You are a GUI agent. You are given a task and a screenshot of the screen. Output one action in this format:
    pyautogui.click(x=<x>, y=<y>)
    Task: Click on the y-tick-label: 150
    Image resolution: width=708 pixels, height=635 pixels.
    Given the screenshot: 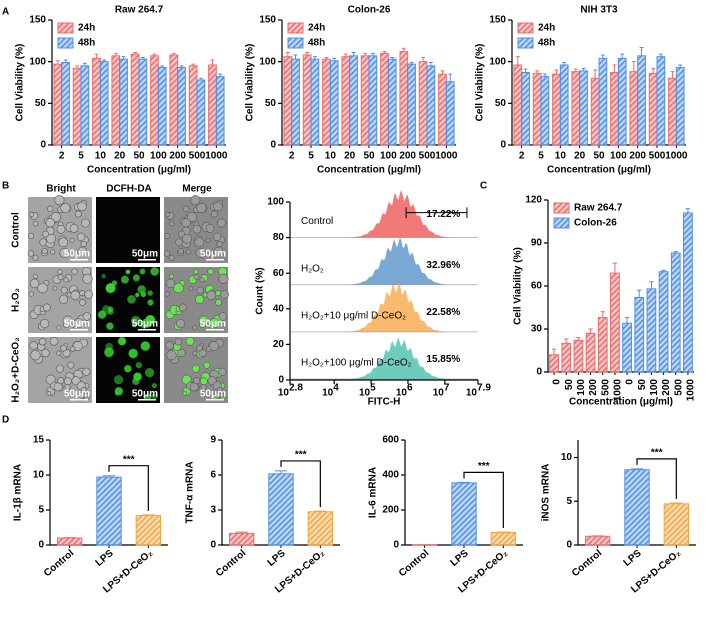 What is the action you would take?
    pyautogui.click(x=267, y=20)
    